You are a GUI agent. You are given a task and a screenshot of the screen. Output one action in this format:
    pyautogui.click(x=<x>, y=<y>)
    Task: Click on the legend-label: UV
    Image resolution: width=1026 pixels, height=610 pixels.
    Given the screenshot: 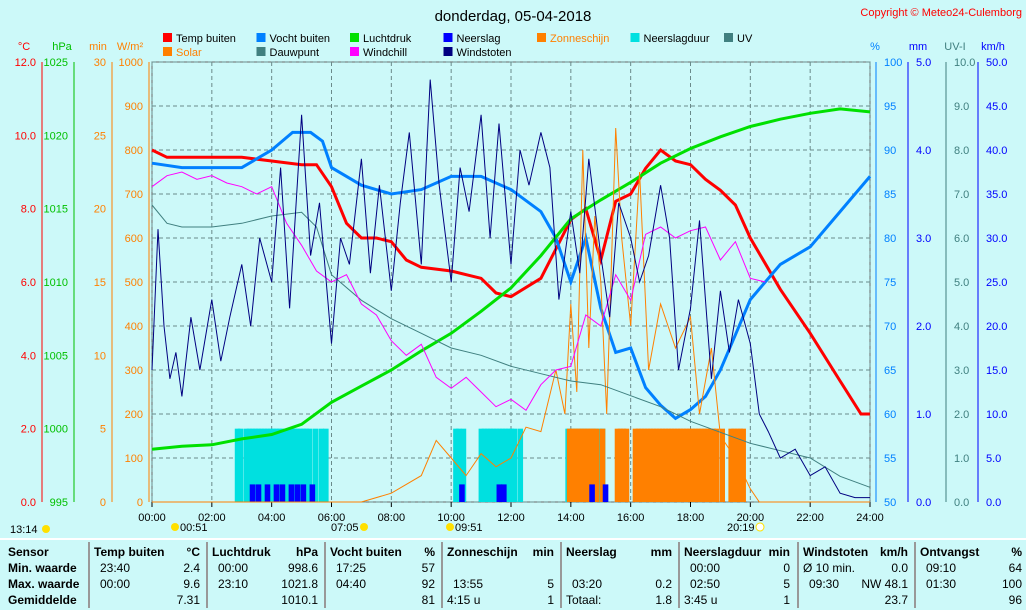 What is the action you would take?
    pyautogui.click(x=745, y=39)
    